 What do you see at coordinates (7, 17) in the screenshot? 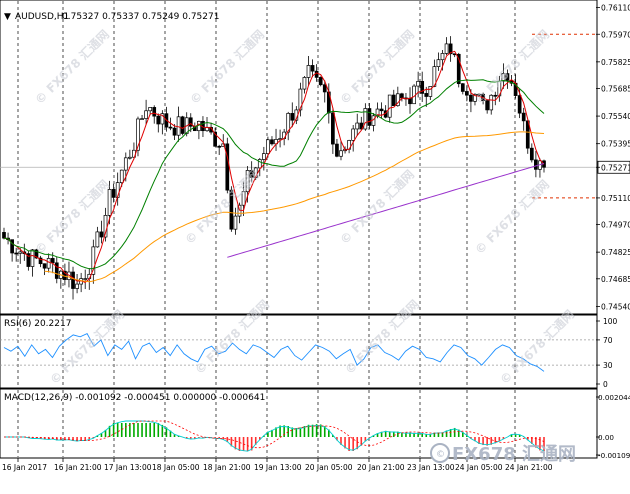
I see `header-arrow-icon: ▼` at bounding box center [7, 17].